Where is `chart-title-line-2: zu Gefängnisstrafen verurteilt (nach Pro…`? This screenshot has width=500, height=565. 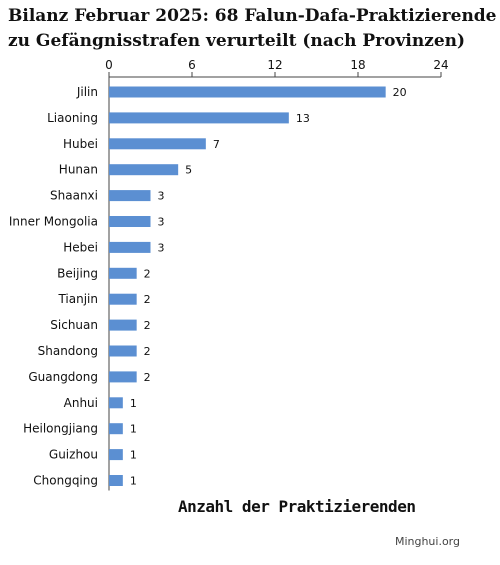
chart-title-line-2: zu Gefängnisstrafen verurteilt (nach Pro… is located at coordinates (237, 41).